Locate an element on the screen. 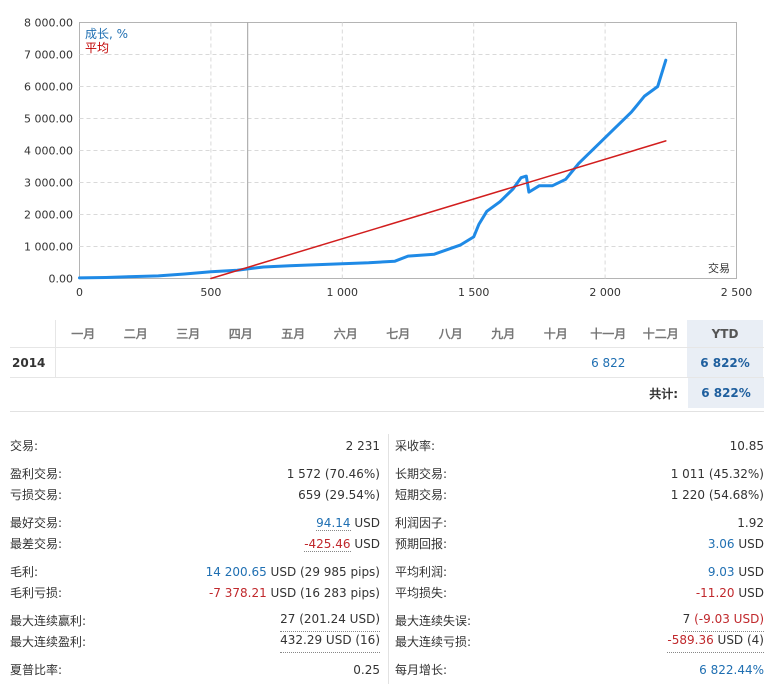  month-header: 六月 is located at coordinates (345, 334).